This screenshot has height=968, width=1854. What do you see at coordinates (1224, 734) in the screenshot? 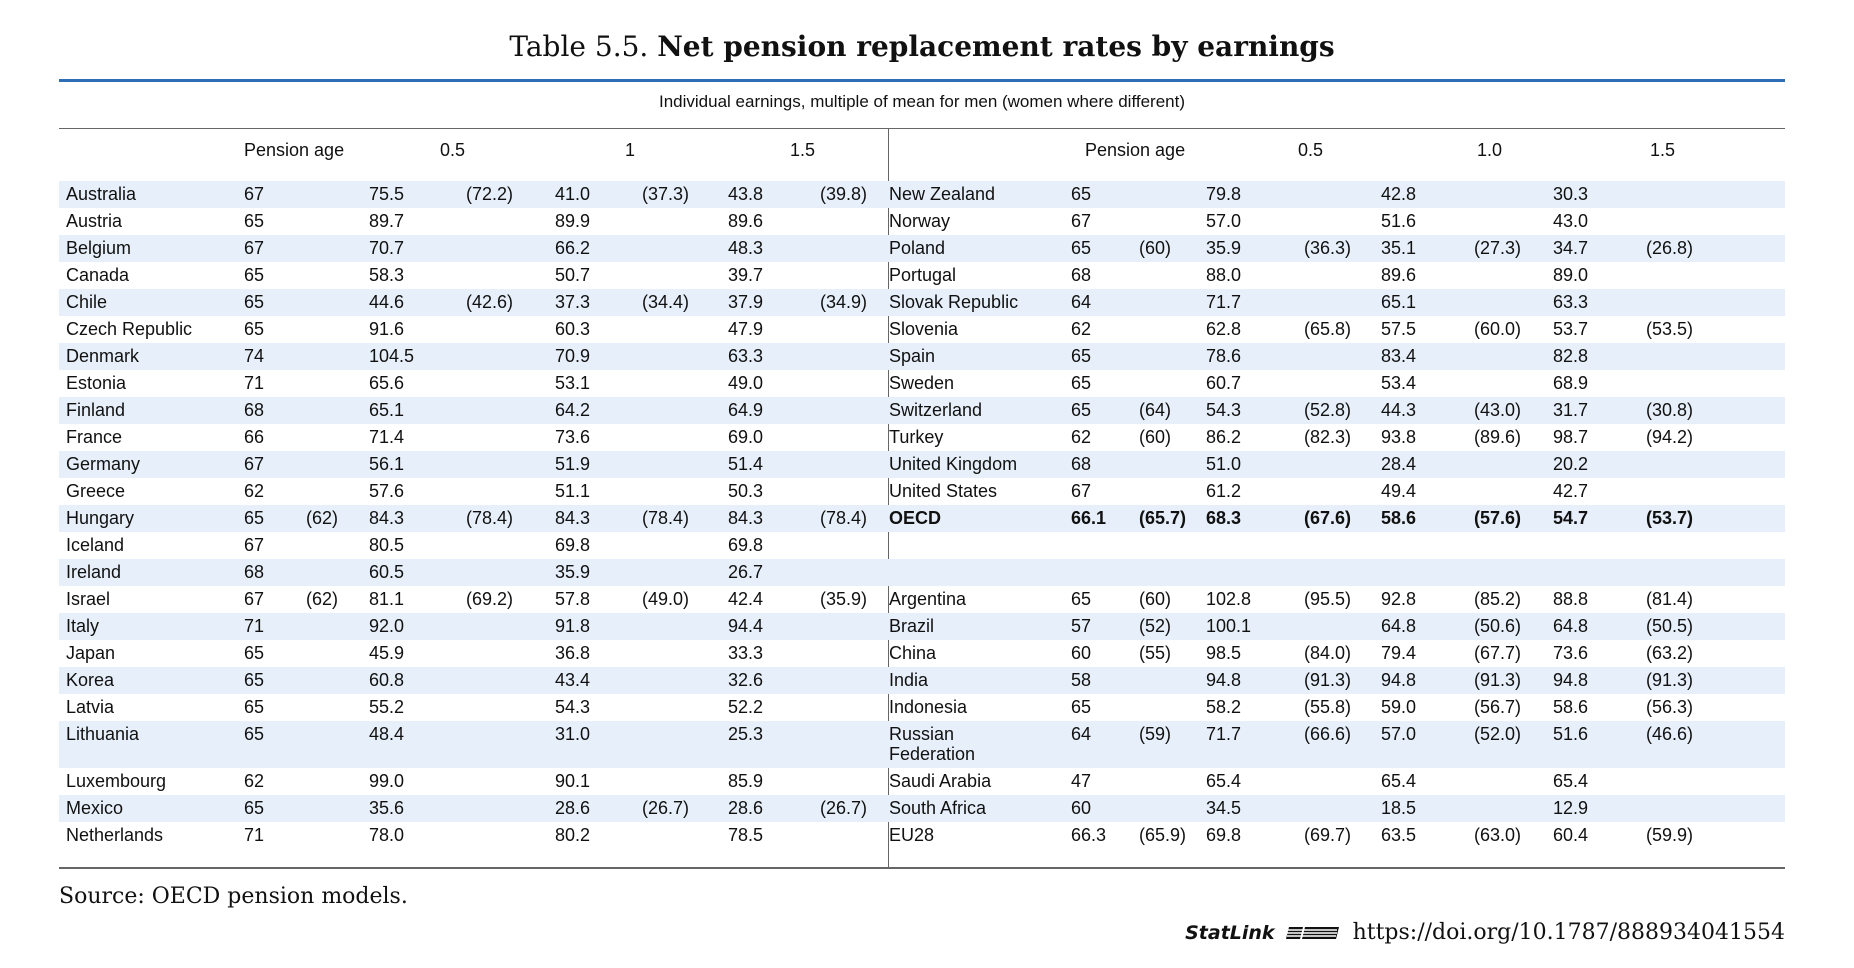
I see `right-earn-05-cell: 71.7` at bounding box center [1224, 734].